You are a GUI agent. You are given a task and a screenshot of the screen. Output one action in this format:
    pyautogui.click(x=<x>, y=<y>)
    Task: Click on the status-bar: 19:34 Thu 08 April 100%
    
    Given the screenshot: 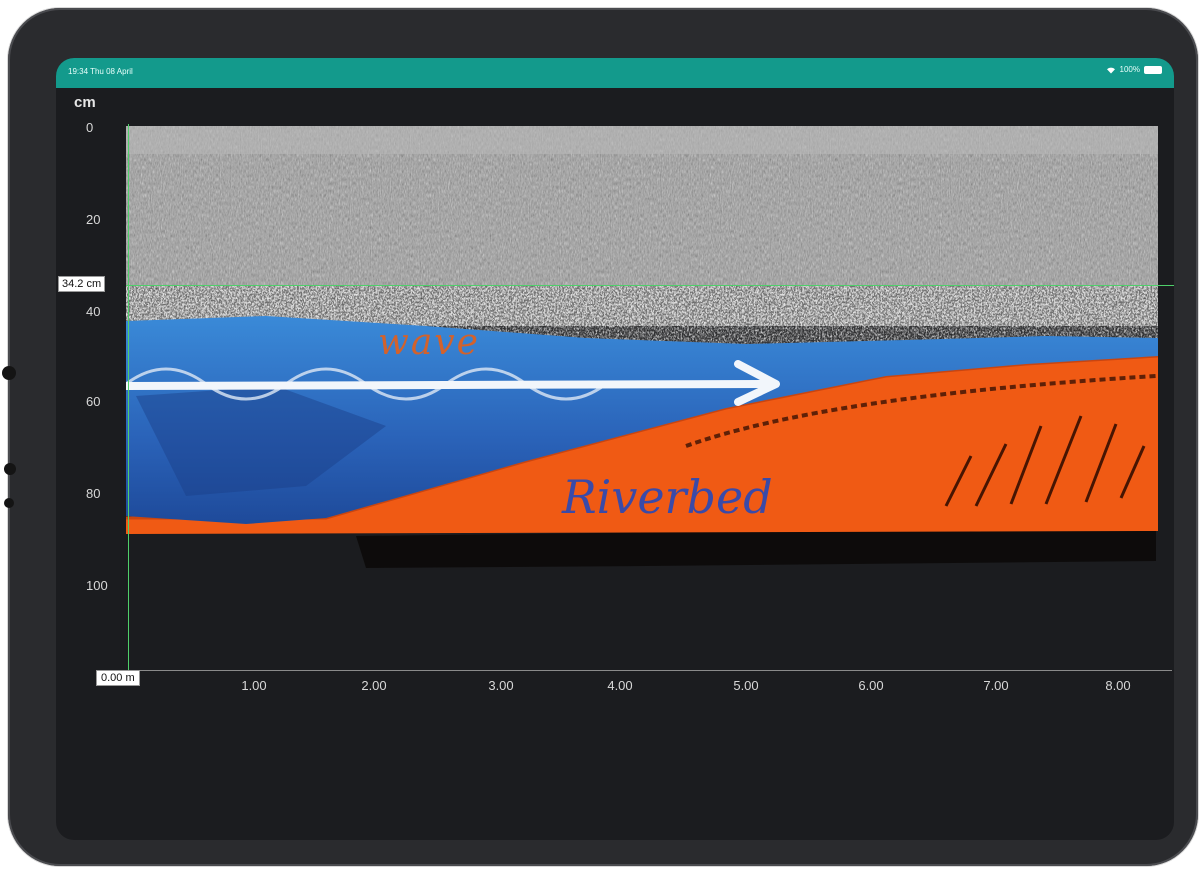 What is the action you would take?
    pyautogui.click(x=615, y=73)
    